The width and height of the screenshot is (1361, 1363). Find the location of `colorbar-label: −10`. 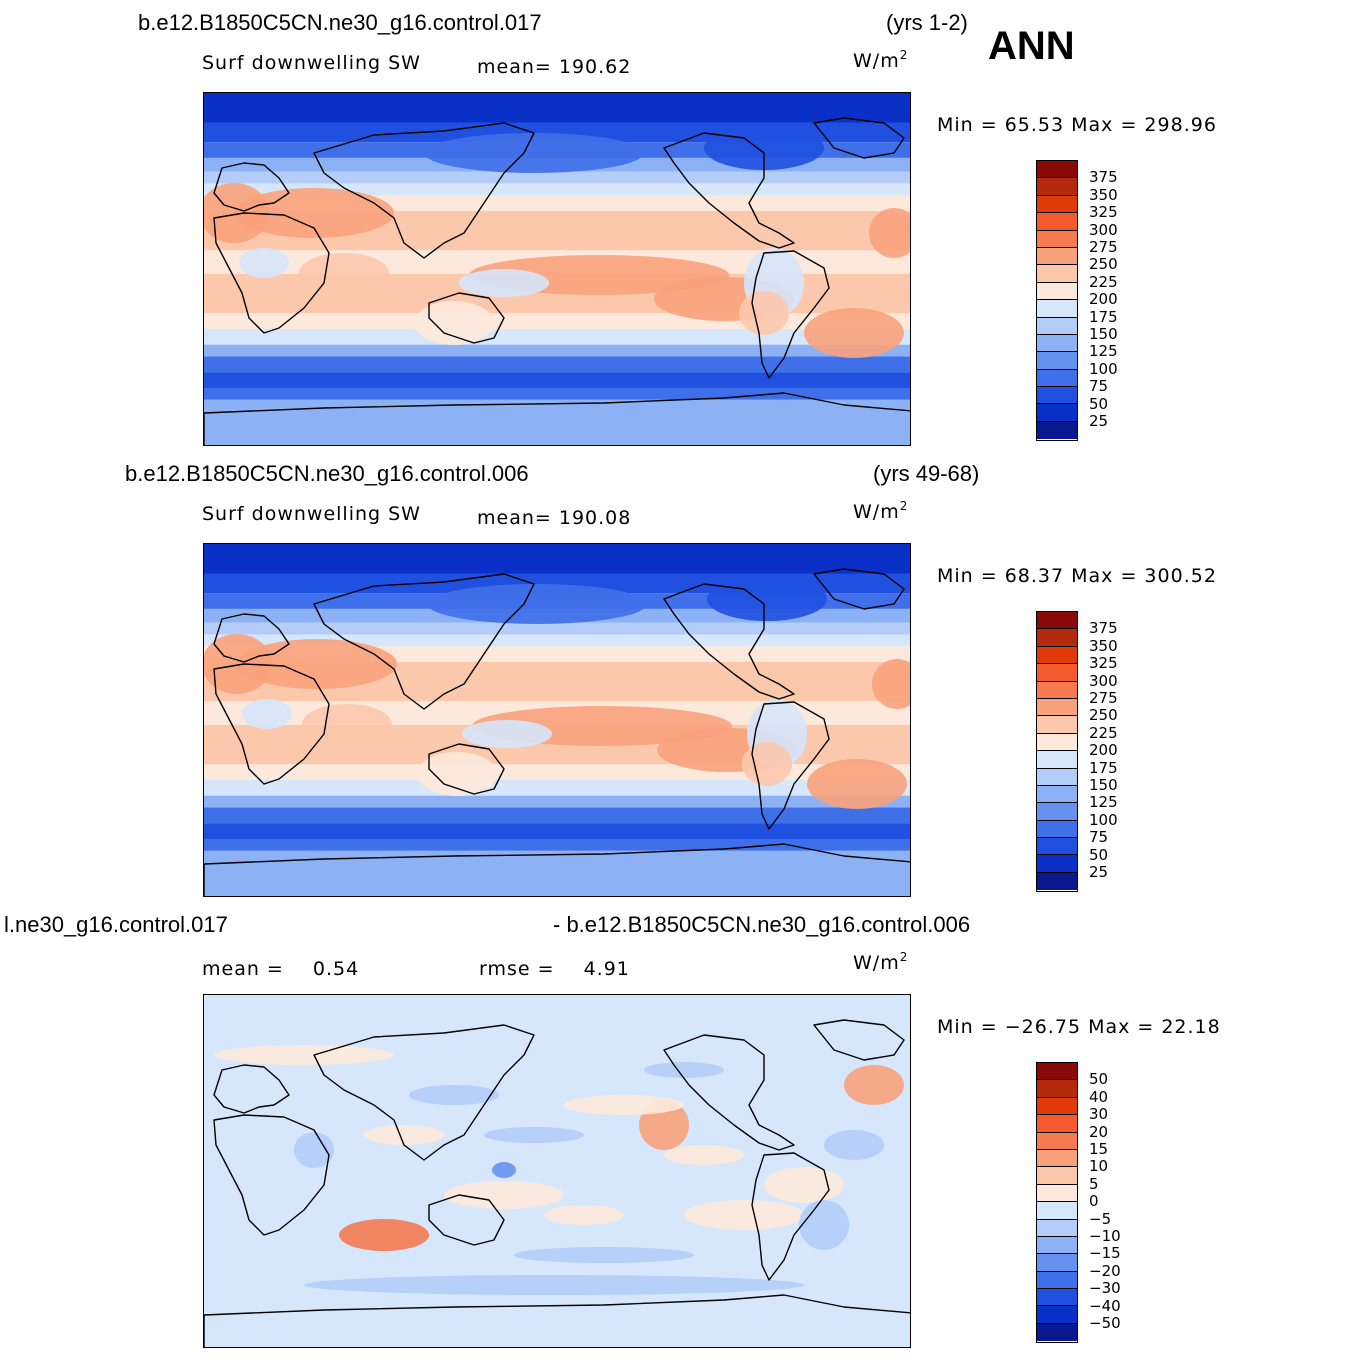

colorbar-label: −10 is located at coordinates (1105, 1236).